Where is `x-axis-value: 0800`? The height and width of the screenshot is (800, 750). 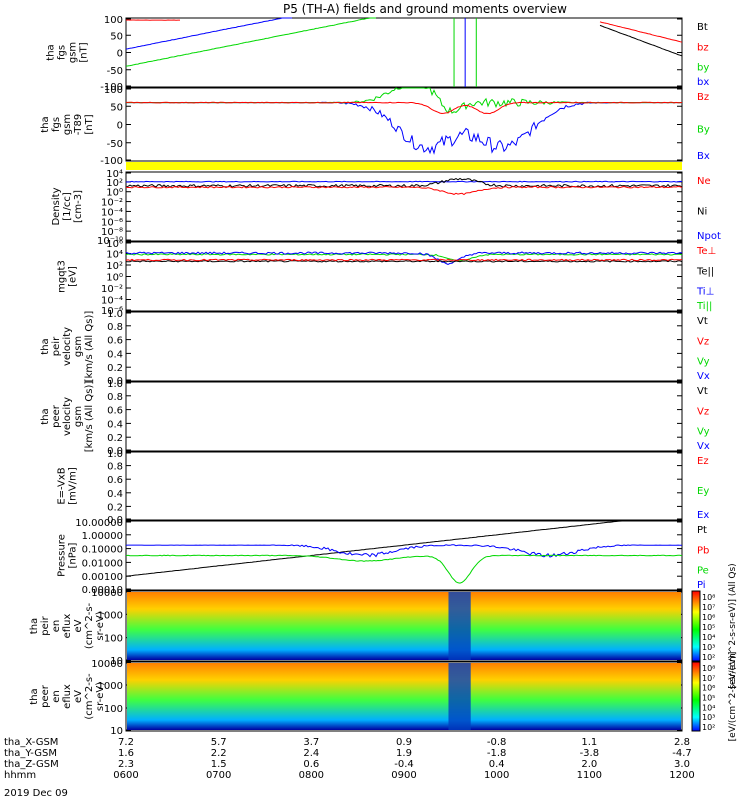 x-axis-value: 0800 is located at coordinates (311, 775).